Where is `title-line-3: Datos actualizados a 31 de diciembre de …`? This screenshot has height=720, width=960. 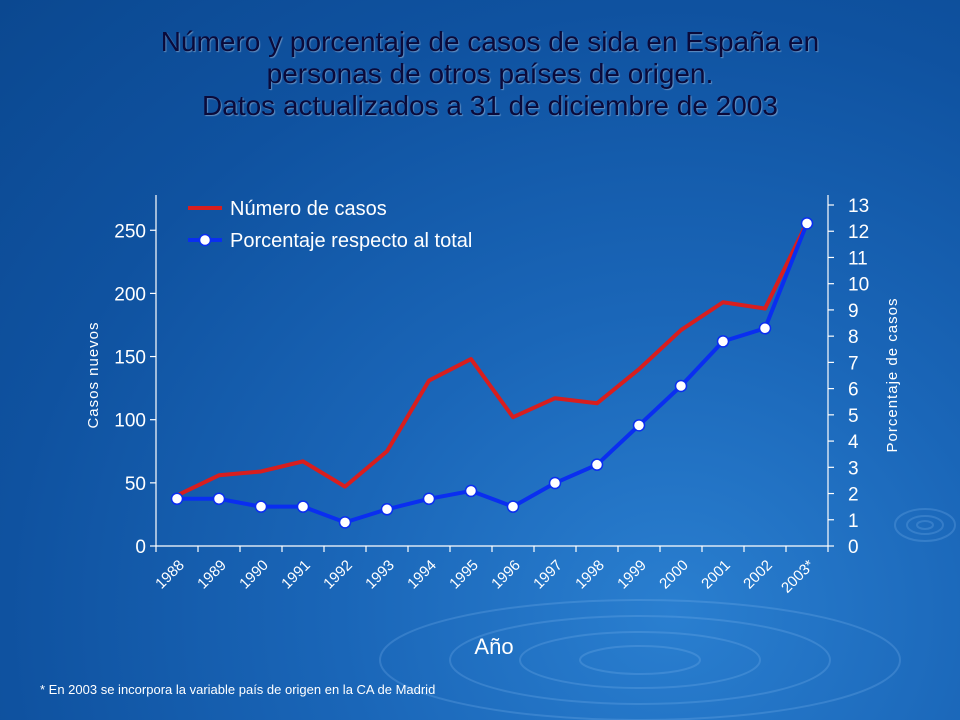 title-line-3: Datos actualizados a 31 de diciembre de … is located at coordinates (490, 105).